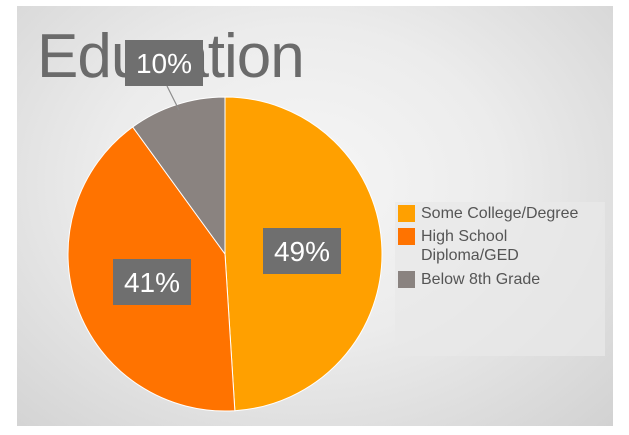  I want to click on leader-line-below-8th-grade, so click(173, 98).